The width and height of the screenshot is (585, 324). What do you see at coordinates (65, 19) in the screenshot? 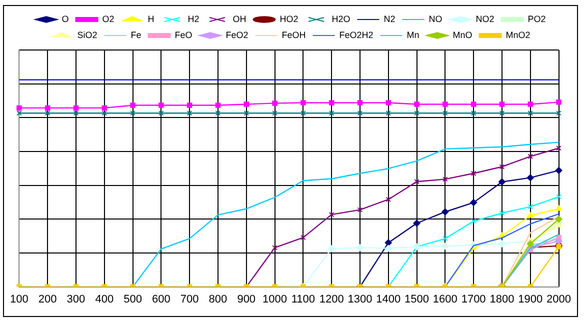
I see `legend-label: O` at bounding box center [65, 19].